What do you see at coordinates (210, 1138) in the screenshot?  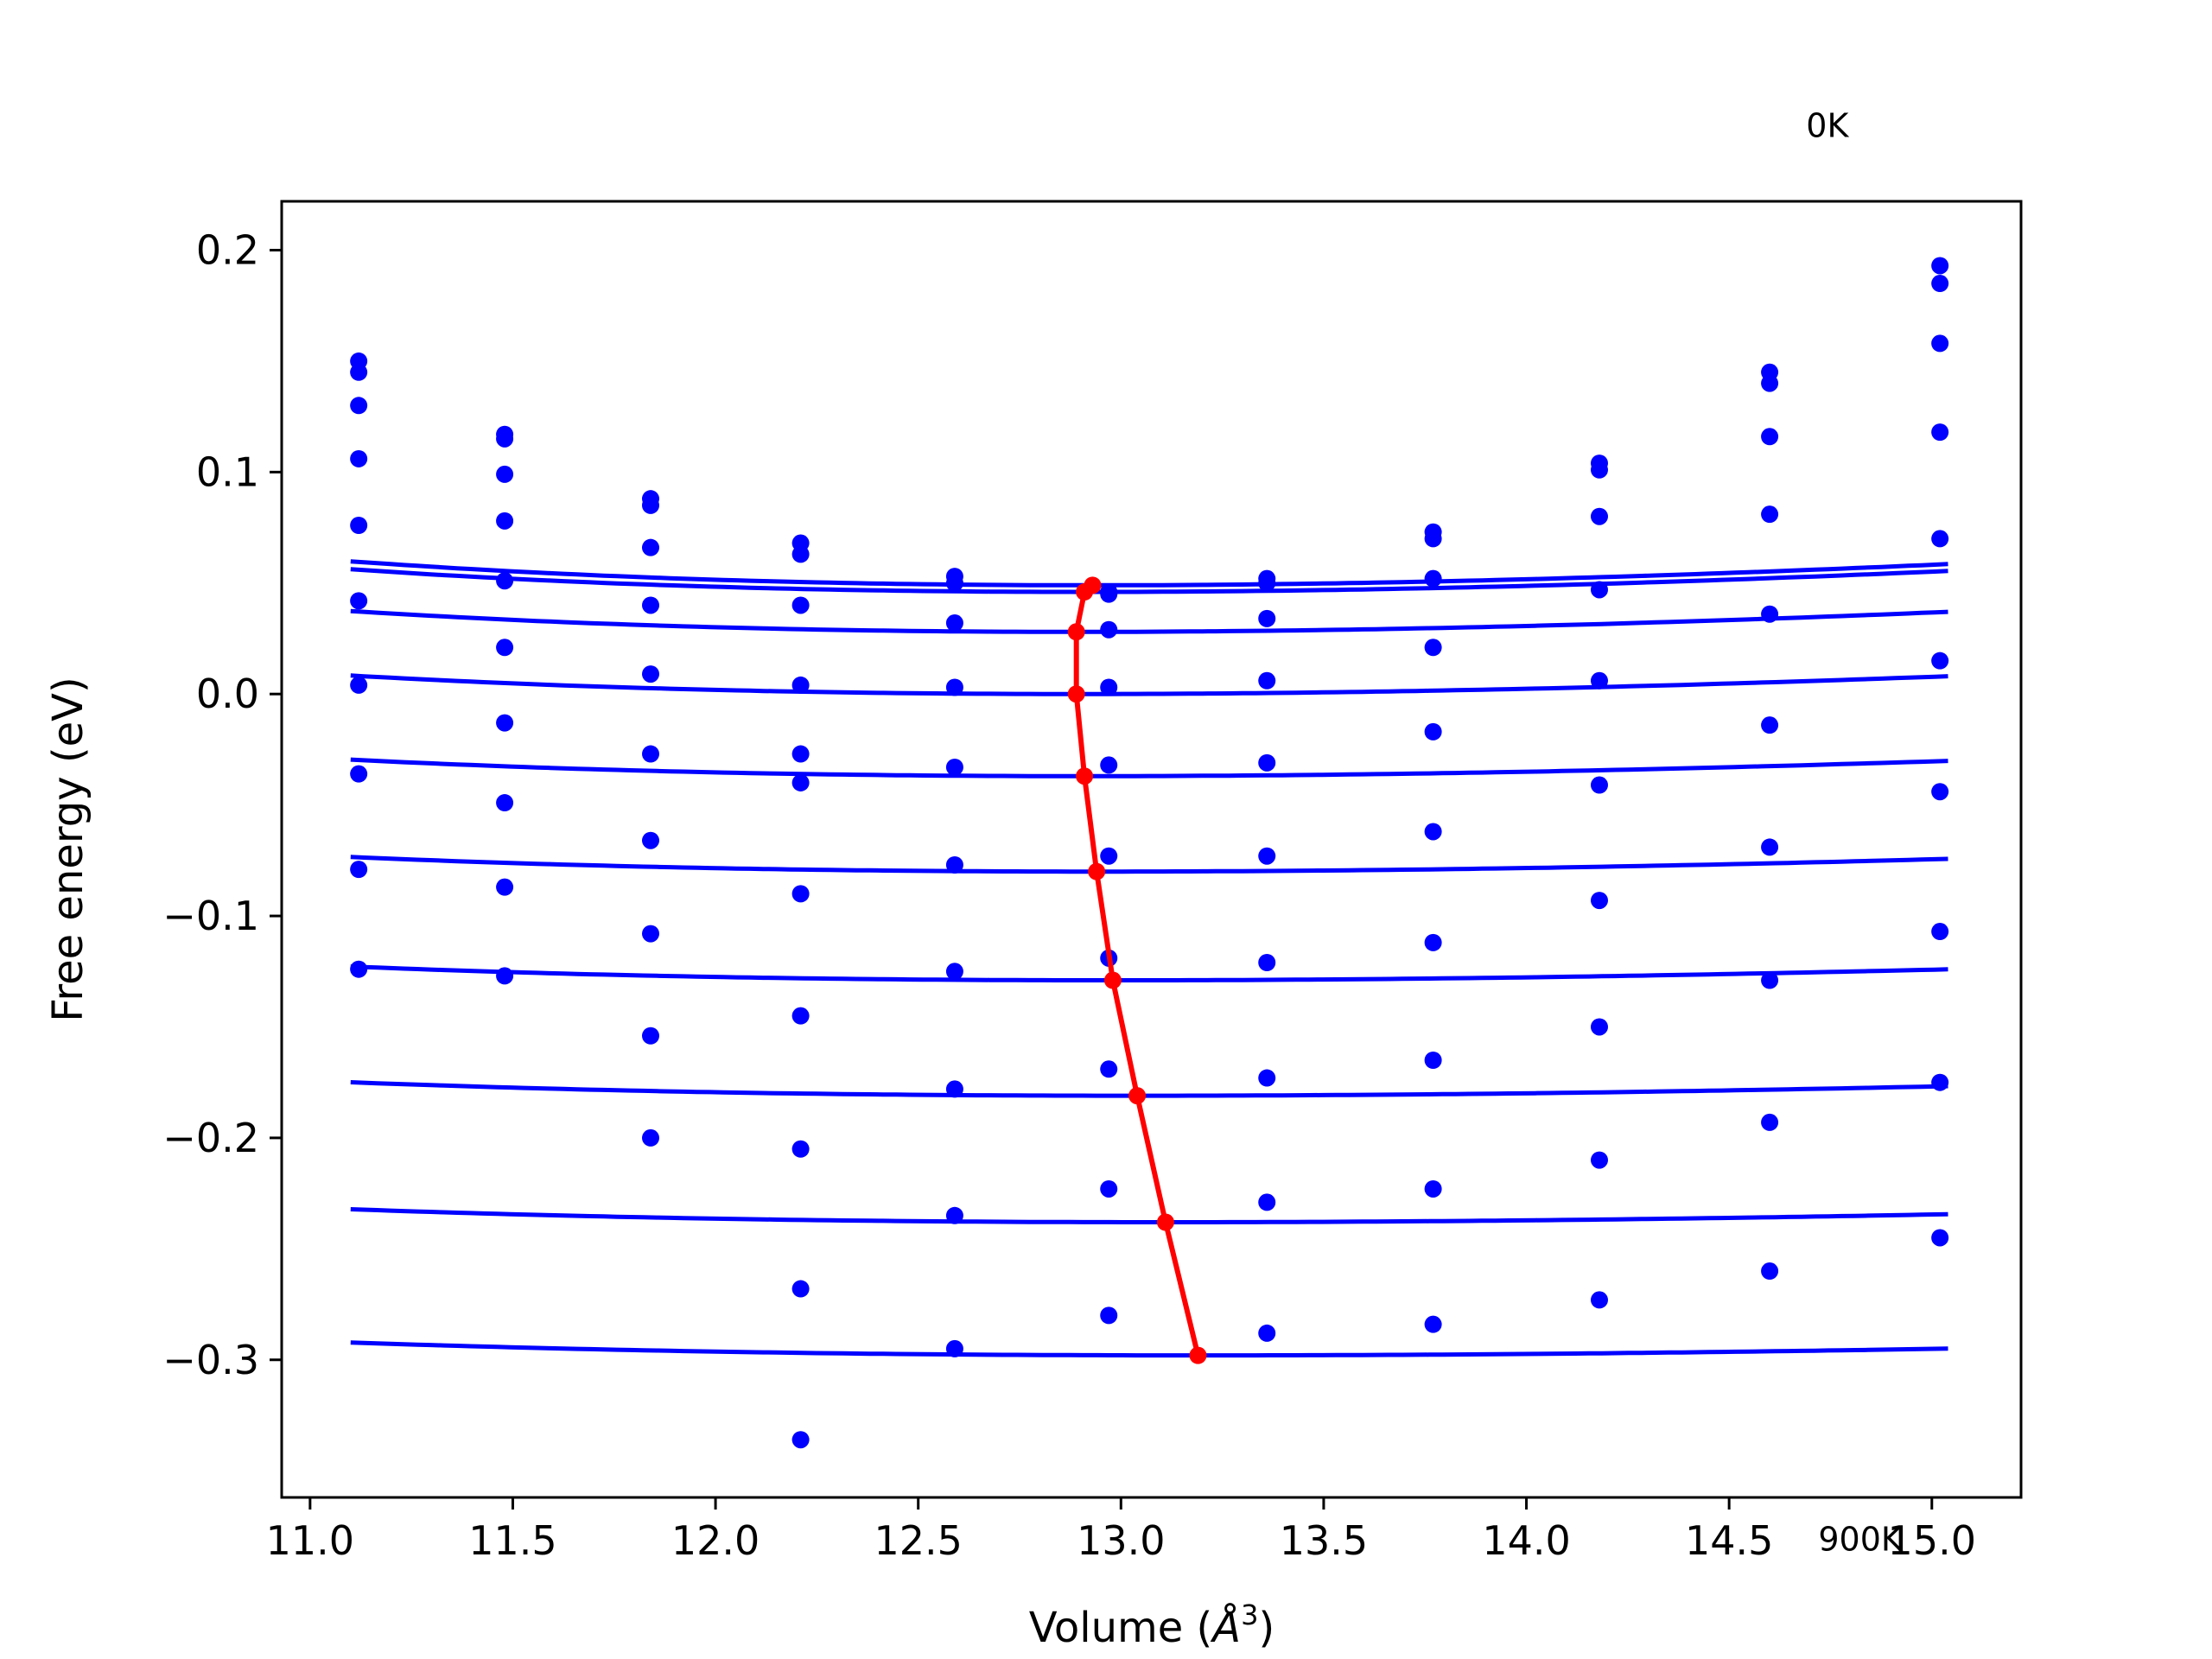 I see `y-tick-label-4: −0.2` at bounding box center [210, 1138].